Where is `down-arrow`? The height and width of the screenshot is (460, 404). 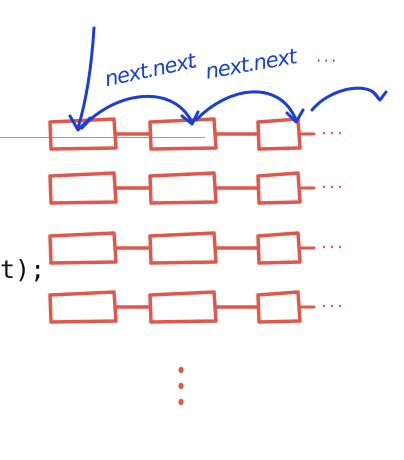 down-arrow is located at coordinates (86, 78).